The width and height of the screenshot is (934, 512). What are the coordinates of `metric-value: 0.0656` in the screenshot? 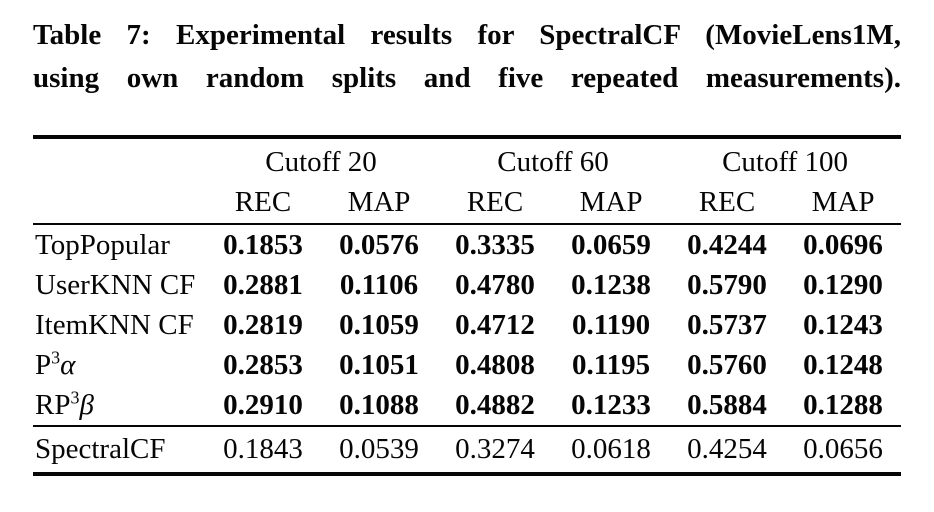 It's located at (843, 449).